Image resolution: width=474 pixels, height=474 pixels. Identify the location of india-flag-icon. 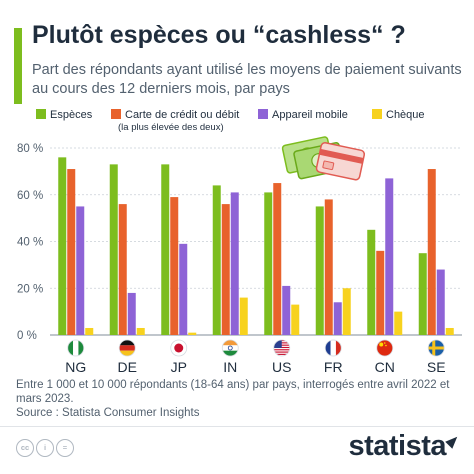
(230, 348).